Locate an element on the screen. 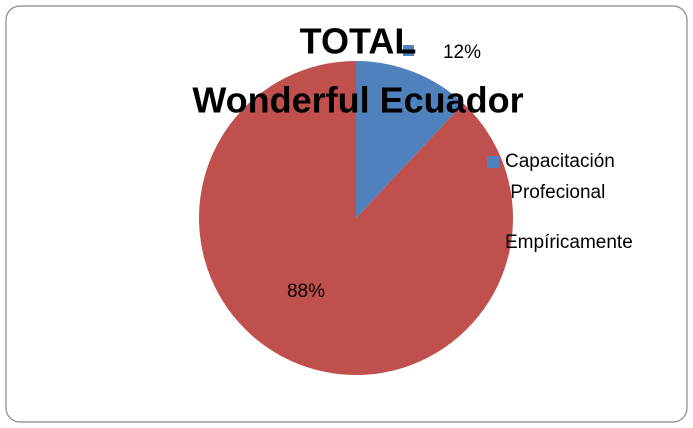  chart-title: Wonderful Ecuador is located at coordinates (357, 100).